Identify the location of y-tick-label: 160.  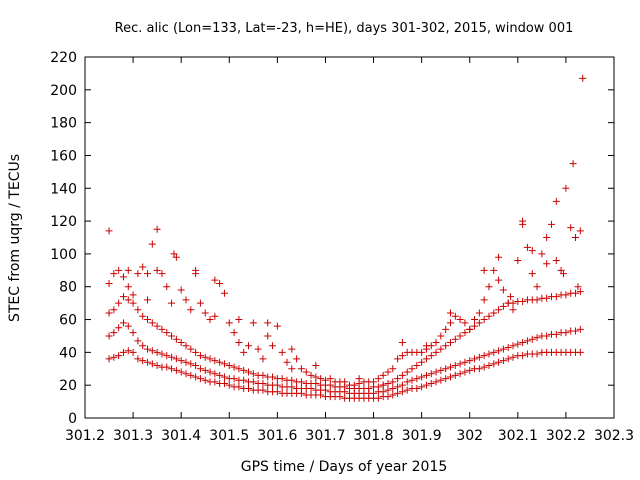
(63, 156).